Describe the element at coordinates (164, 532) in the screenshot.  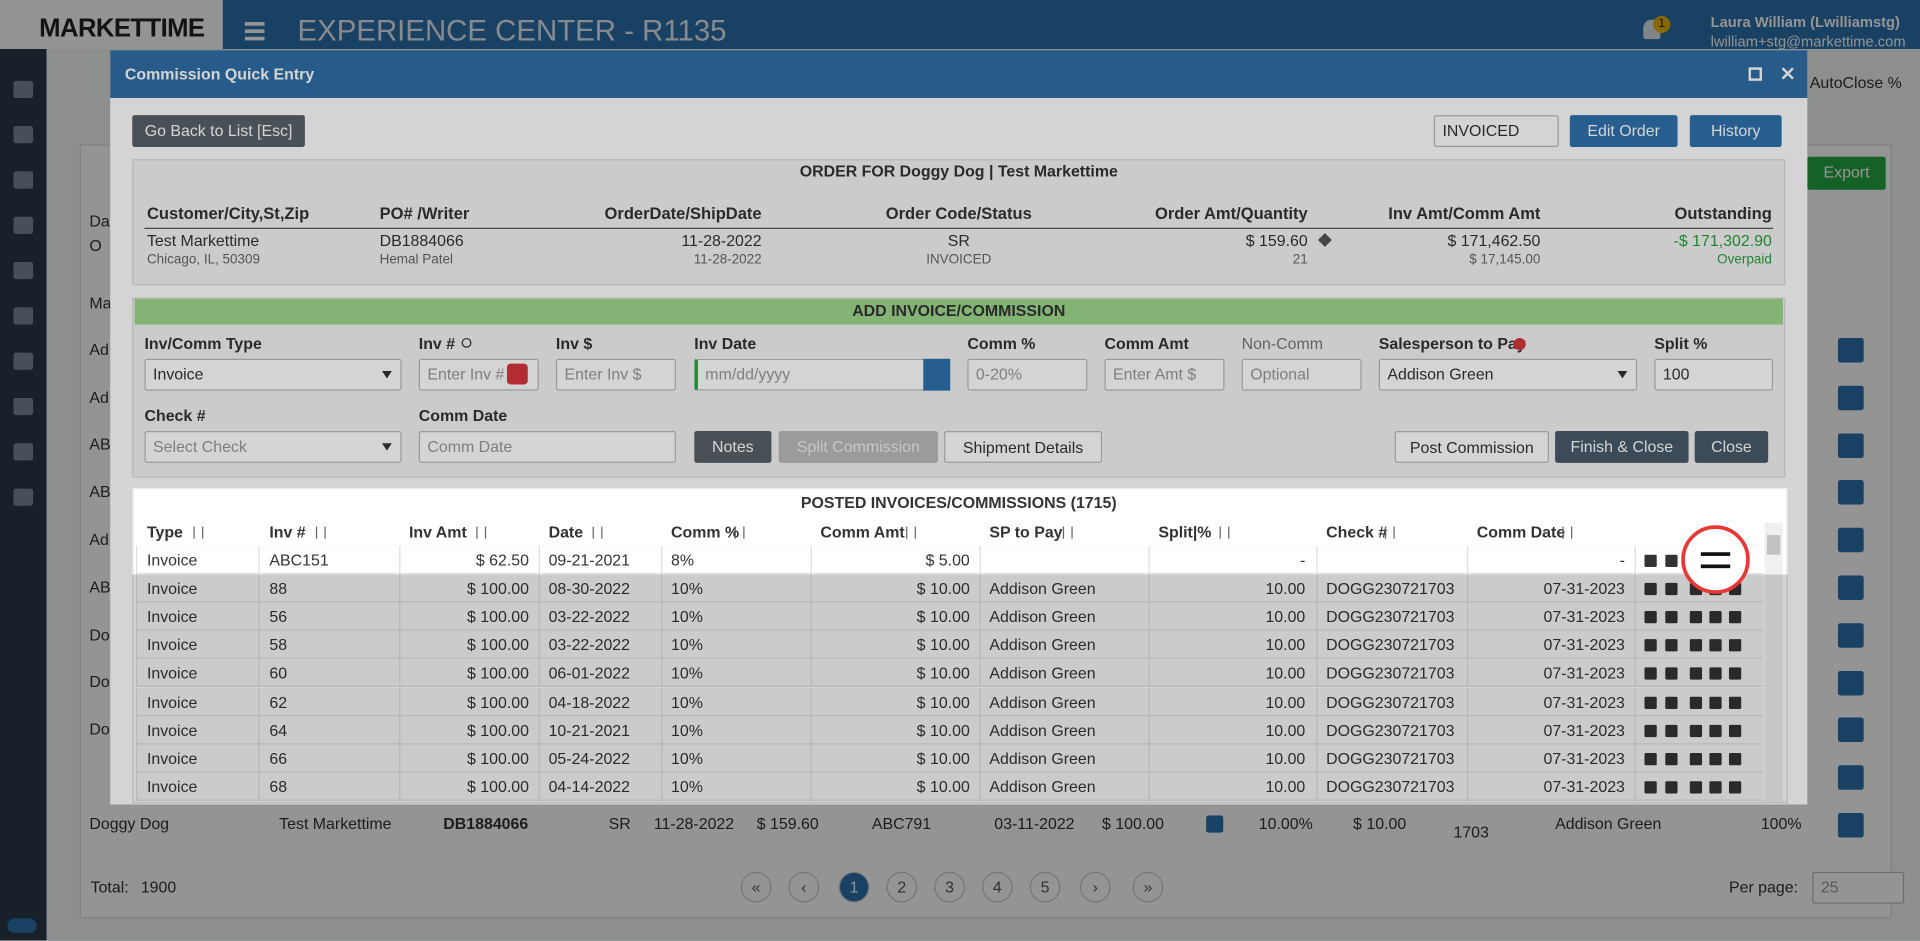
I see `column-header: Type` at that location.